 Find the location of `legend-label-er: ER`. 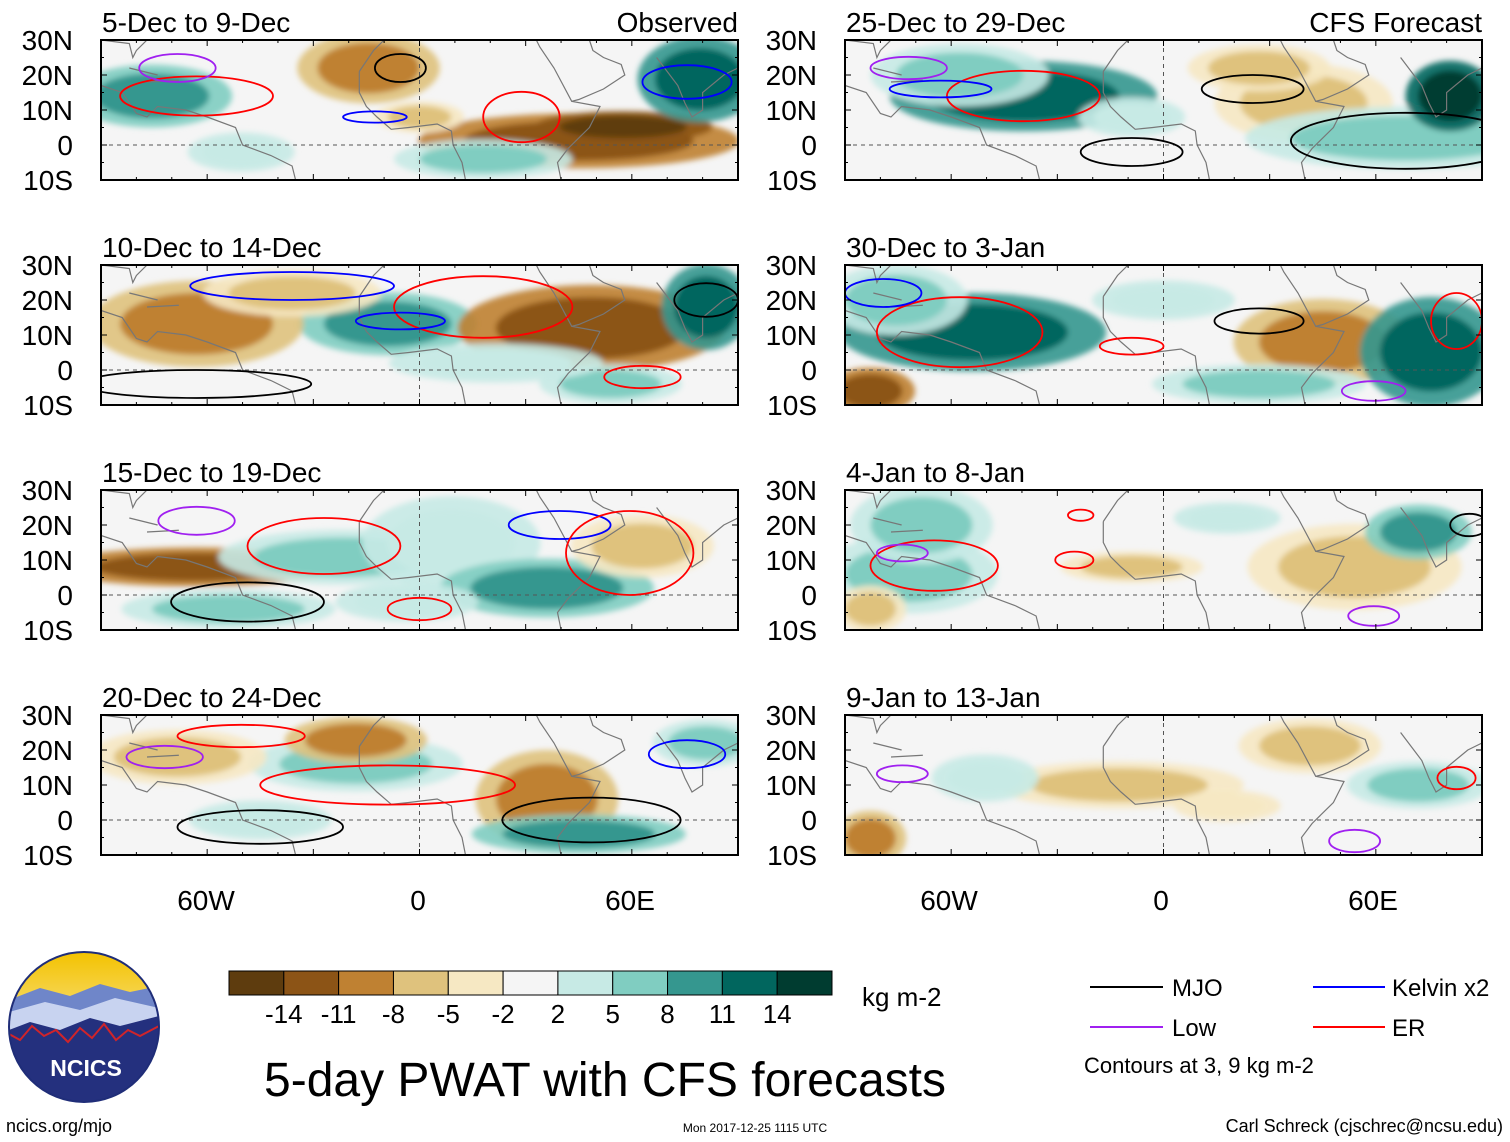

legend-label-er: ER is located at coordinates (1408, 1028).